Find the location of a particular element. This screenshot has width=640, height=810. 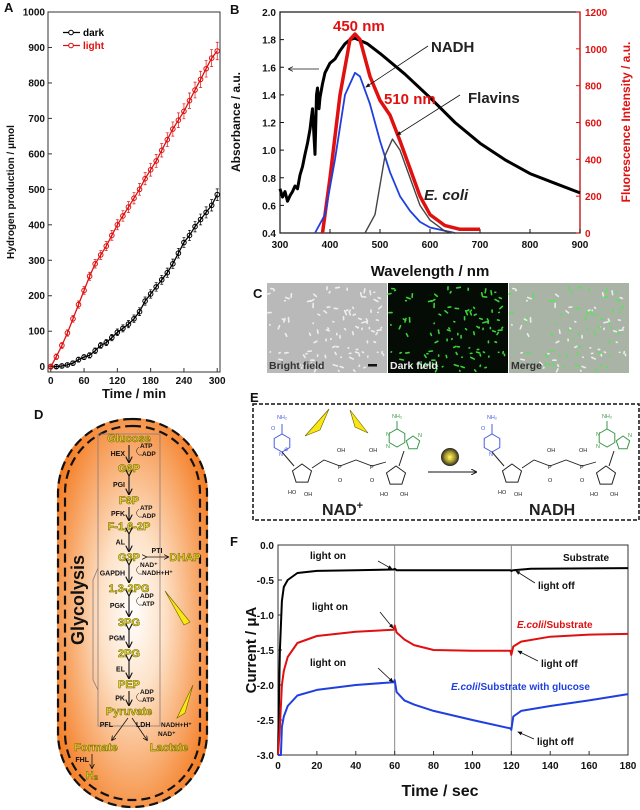

atom-label: OH is located at coordinates (404, 495).